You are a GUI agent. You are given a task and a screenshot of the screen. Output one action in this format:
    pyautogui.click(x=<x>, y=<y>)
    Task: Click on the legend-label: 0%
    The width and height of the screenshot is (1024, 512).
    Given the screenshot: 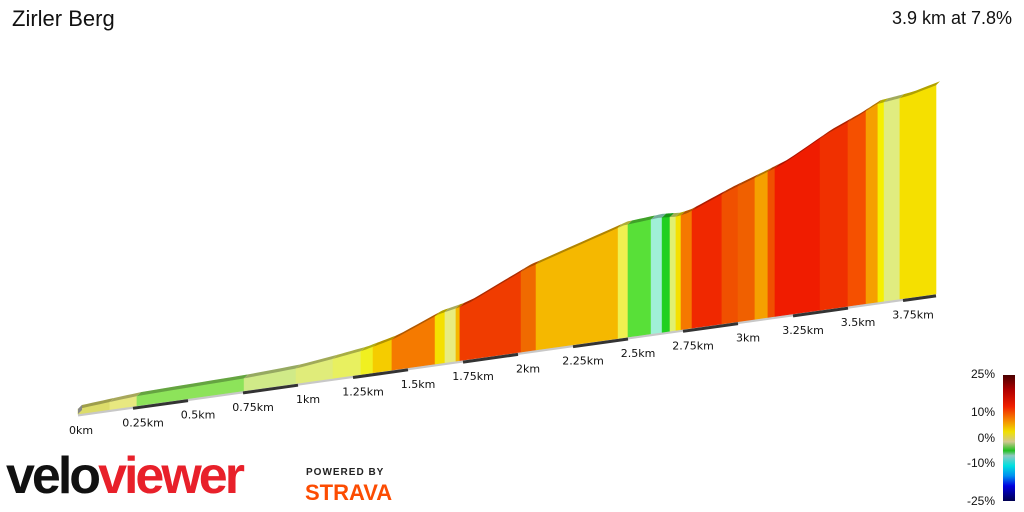 What is the action you would take?
    pyautogui.click(x=986, y=438)
    